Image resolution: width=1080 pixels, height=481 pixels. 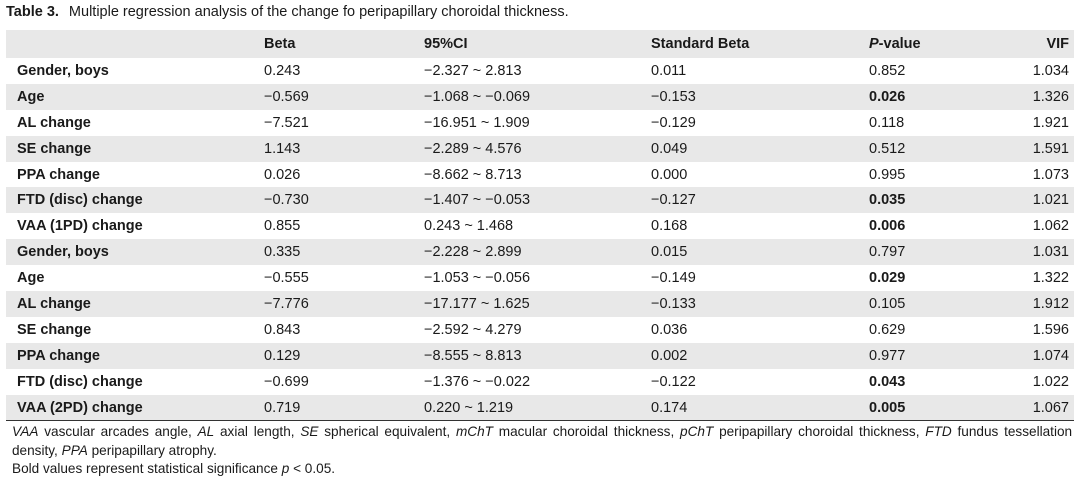 I want to click on cell-ci: −1.068 ~ −0.069, so click(x=477, y=96).